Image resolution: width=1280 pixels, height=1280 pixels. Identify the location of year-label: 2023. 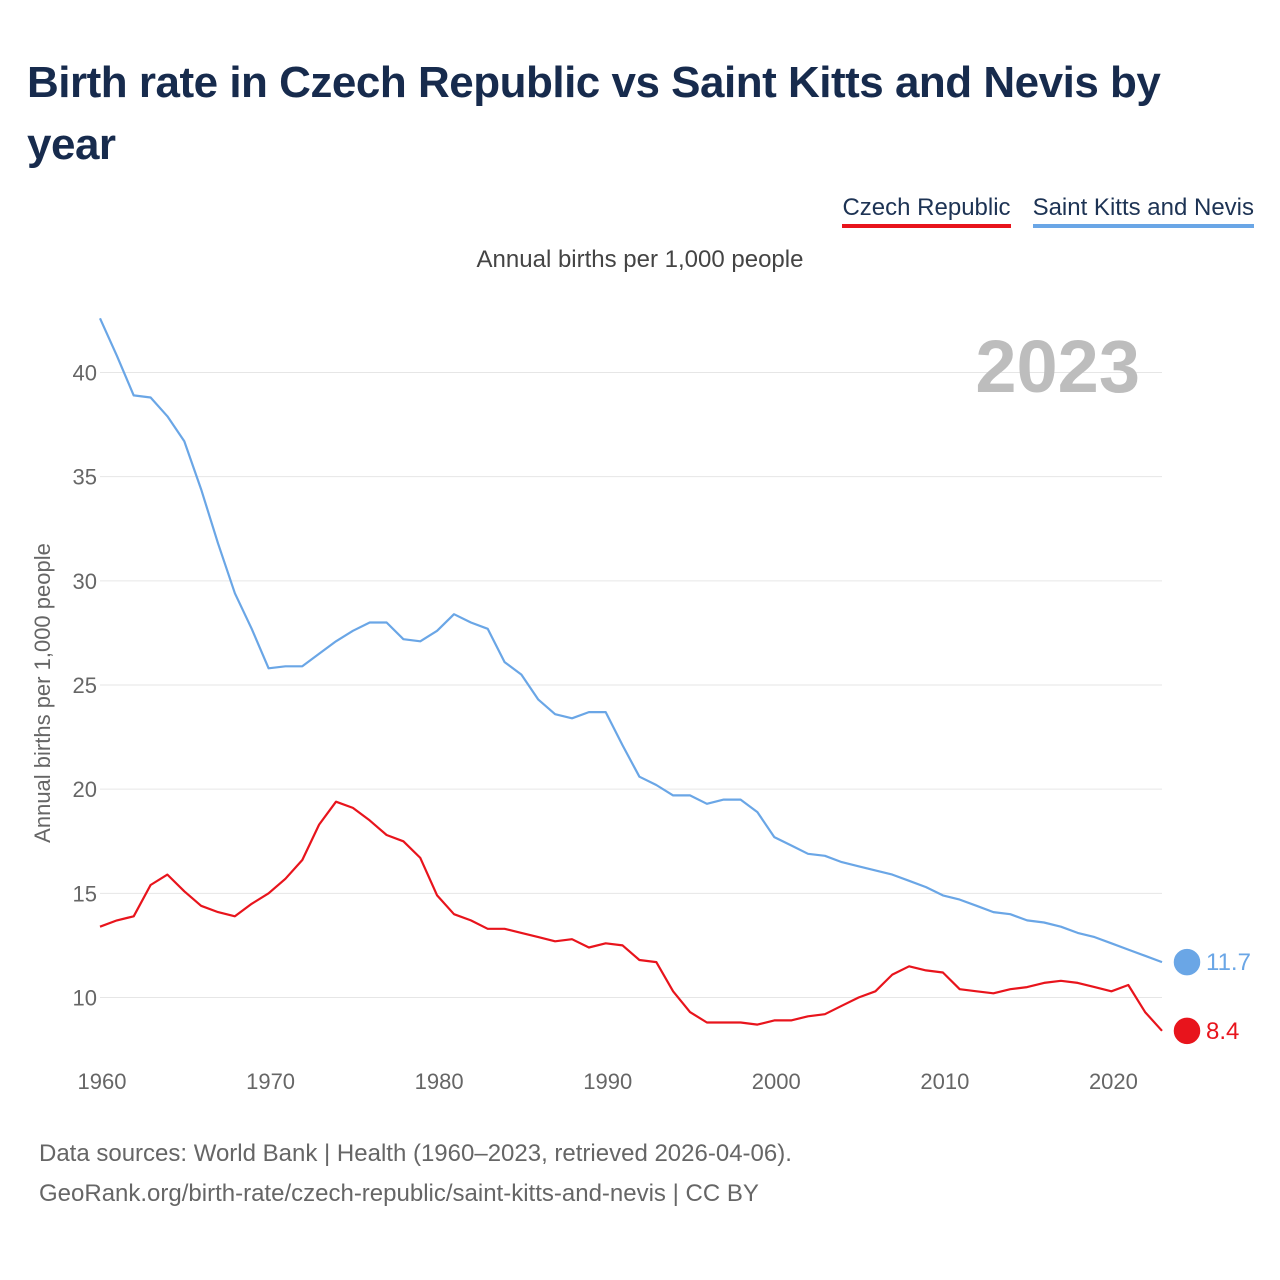
(1057, 366).